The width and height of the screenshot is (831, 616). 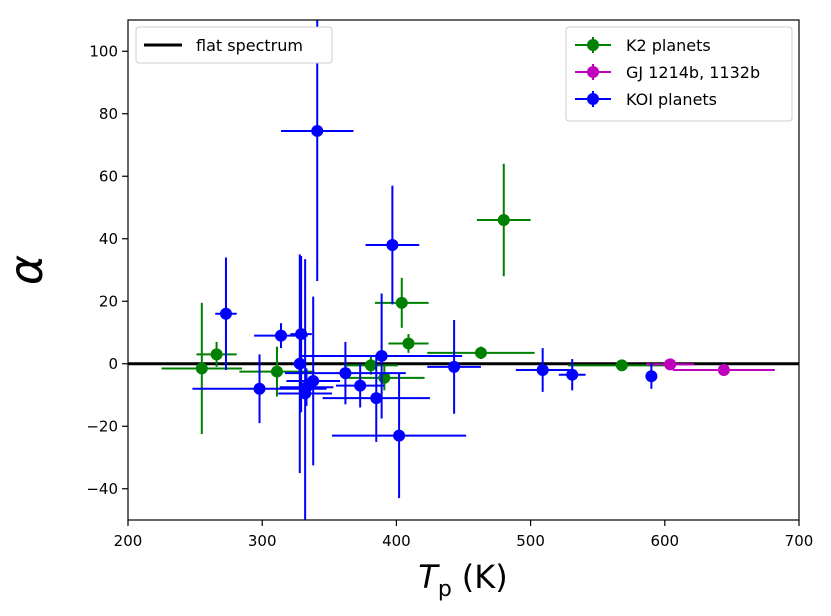 I want to click on x-axis-title: Tp (K), so click(x=462, y=580).